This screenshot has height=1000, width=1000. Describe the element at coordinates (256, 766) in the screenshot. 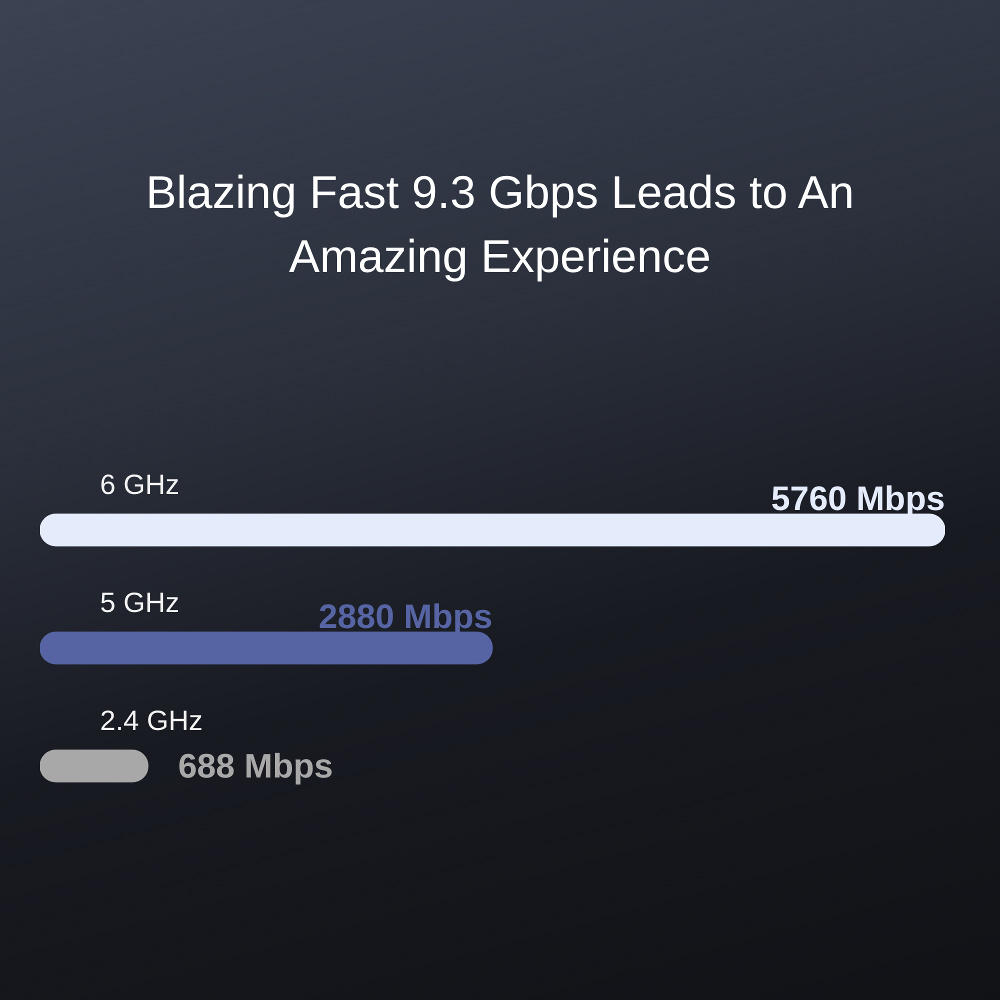

I see `data-label: 688 Mbps` at that location.